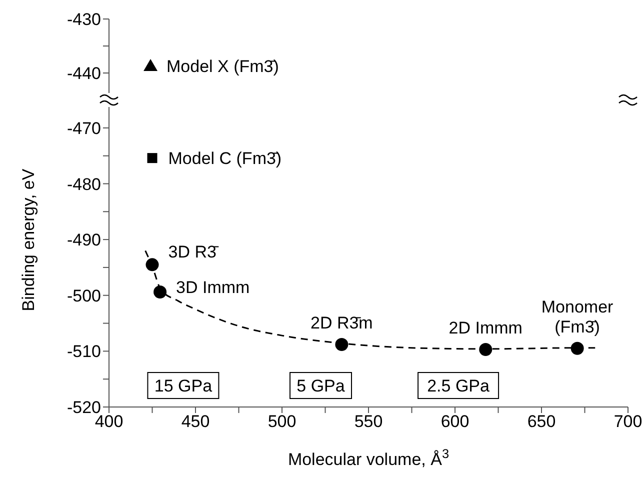 This screenshot has height=483, width=644. What do you see at coordinates (485, 328) in the screenshot?
I see `series-label: 2D Immm` at bounding box center [485, 328].